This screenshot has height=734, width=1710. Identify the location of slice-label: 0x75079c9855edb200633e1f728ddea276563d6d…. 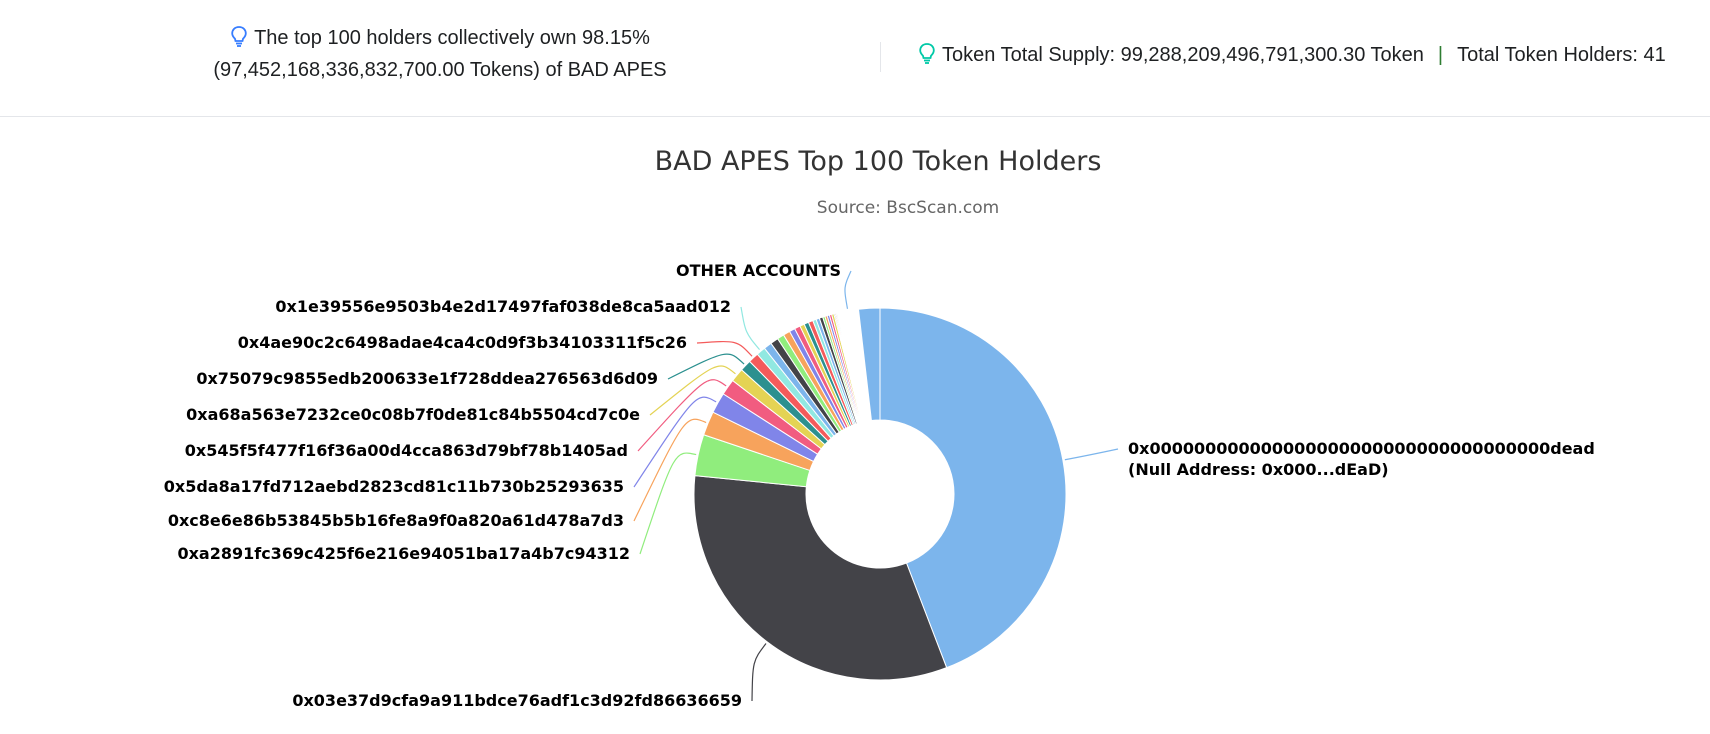
(427, 378).